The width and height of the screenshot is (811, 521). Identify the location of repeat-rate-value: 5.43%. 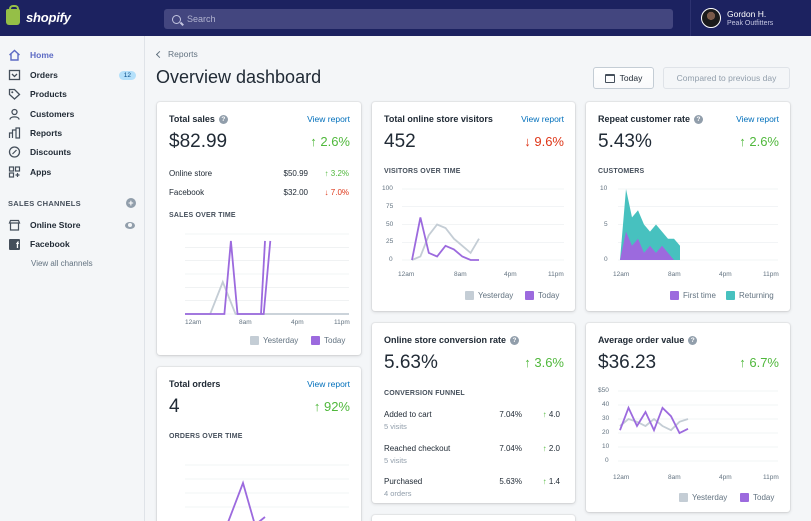
(625, 141).